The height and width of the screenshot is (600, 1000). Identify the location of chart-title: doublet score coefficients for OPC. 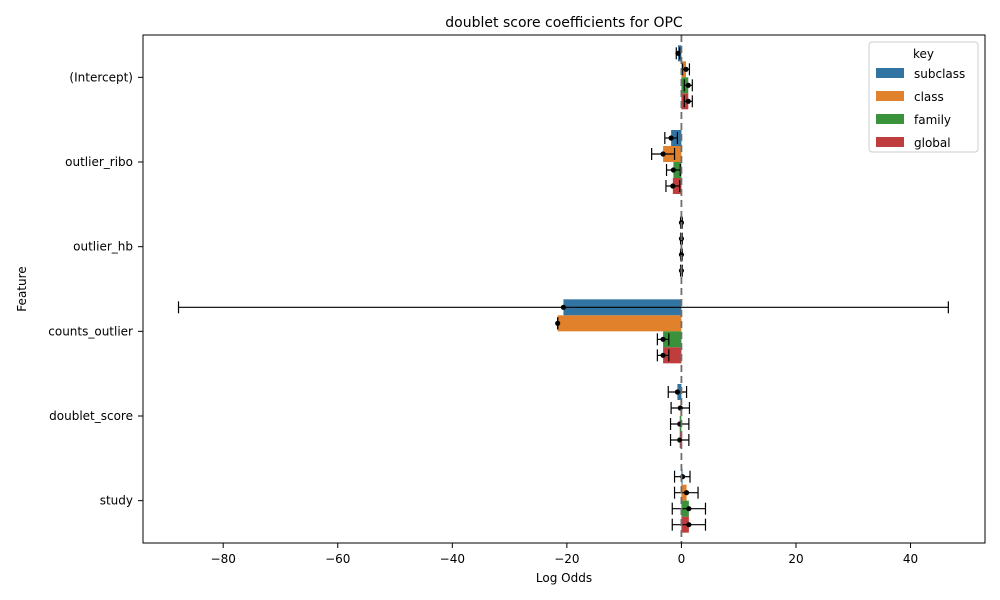
(564, 23).